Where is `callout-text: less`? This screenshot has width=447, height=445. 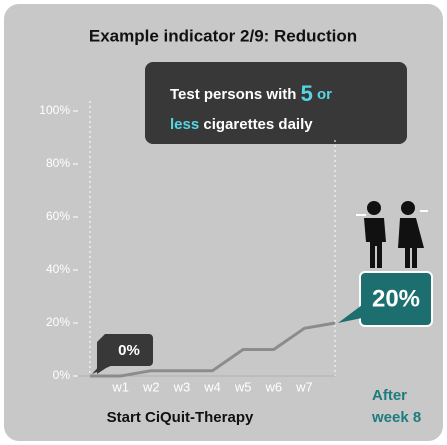 callout-text: less is located at coordinates (184, 124).